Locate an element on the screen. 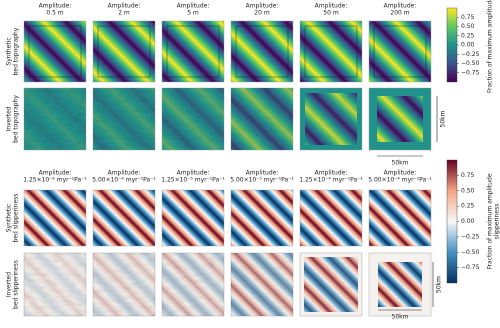  colorbar-label: slipperiness is located at coordinates (497, 222).